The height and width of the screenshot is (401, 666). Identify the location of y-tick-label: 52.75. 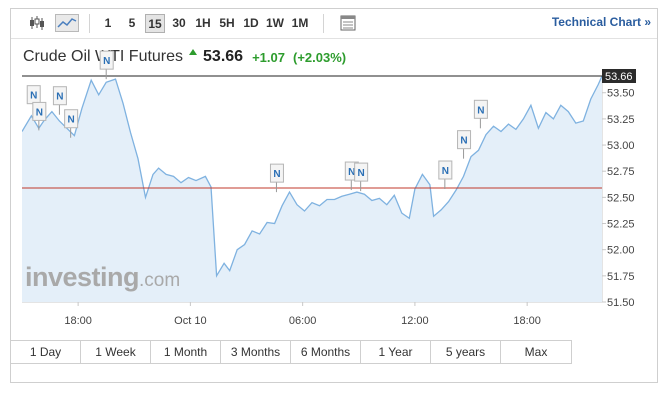
(621, 172).